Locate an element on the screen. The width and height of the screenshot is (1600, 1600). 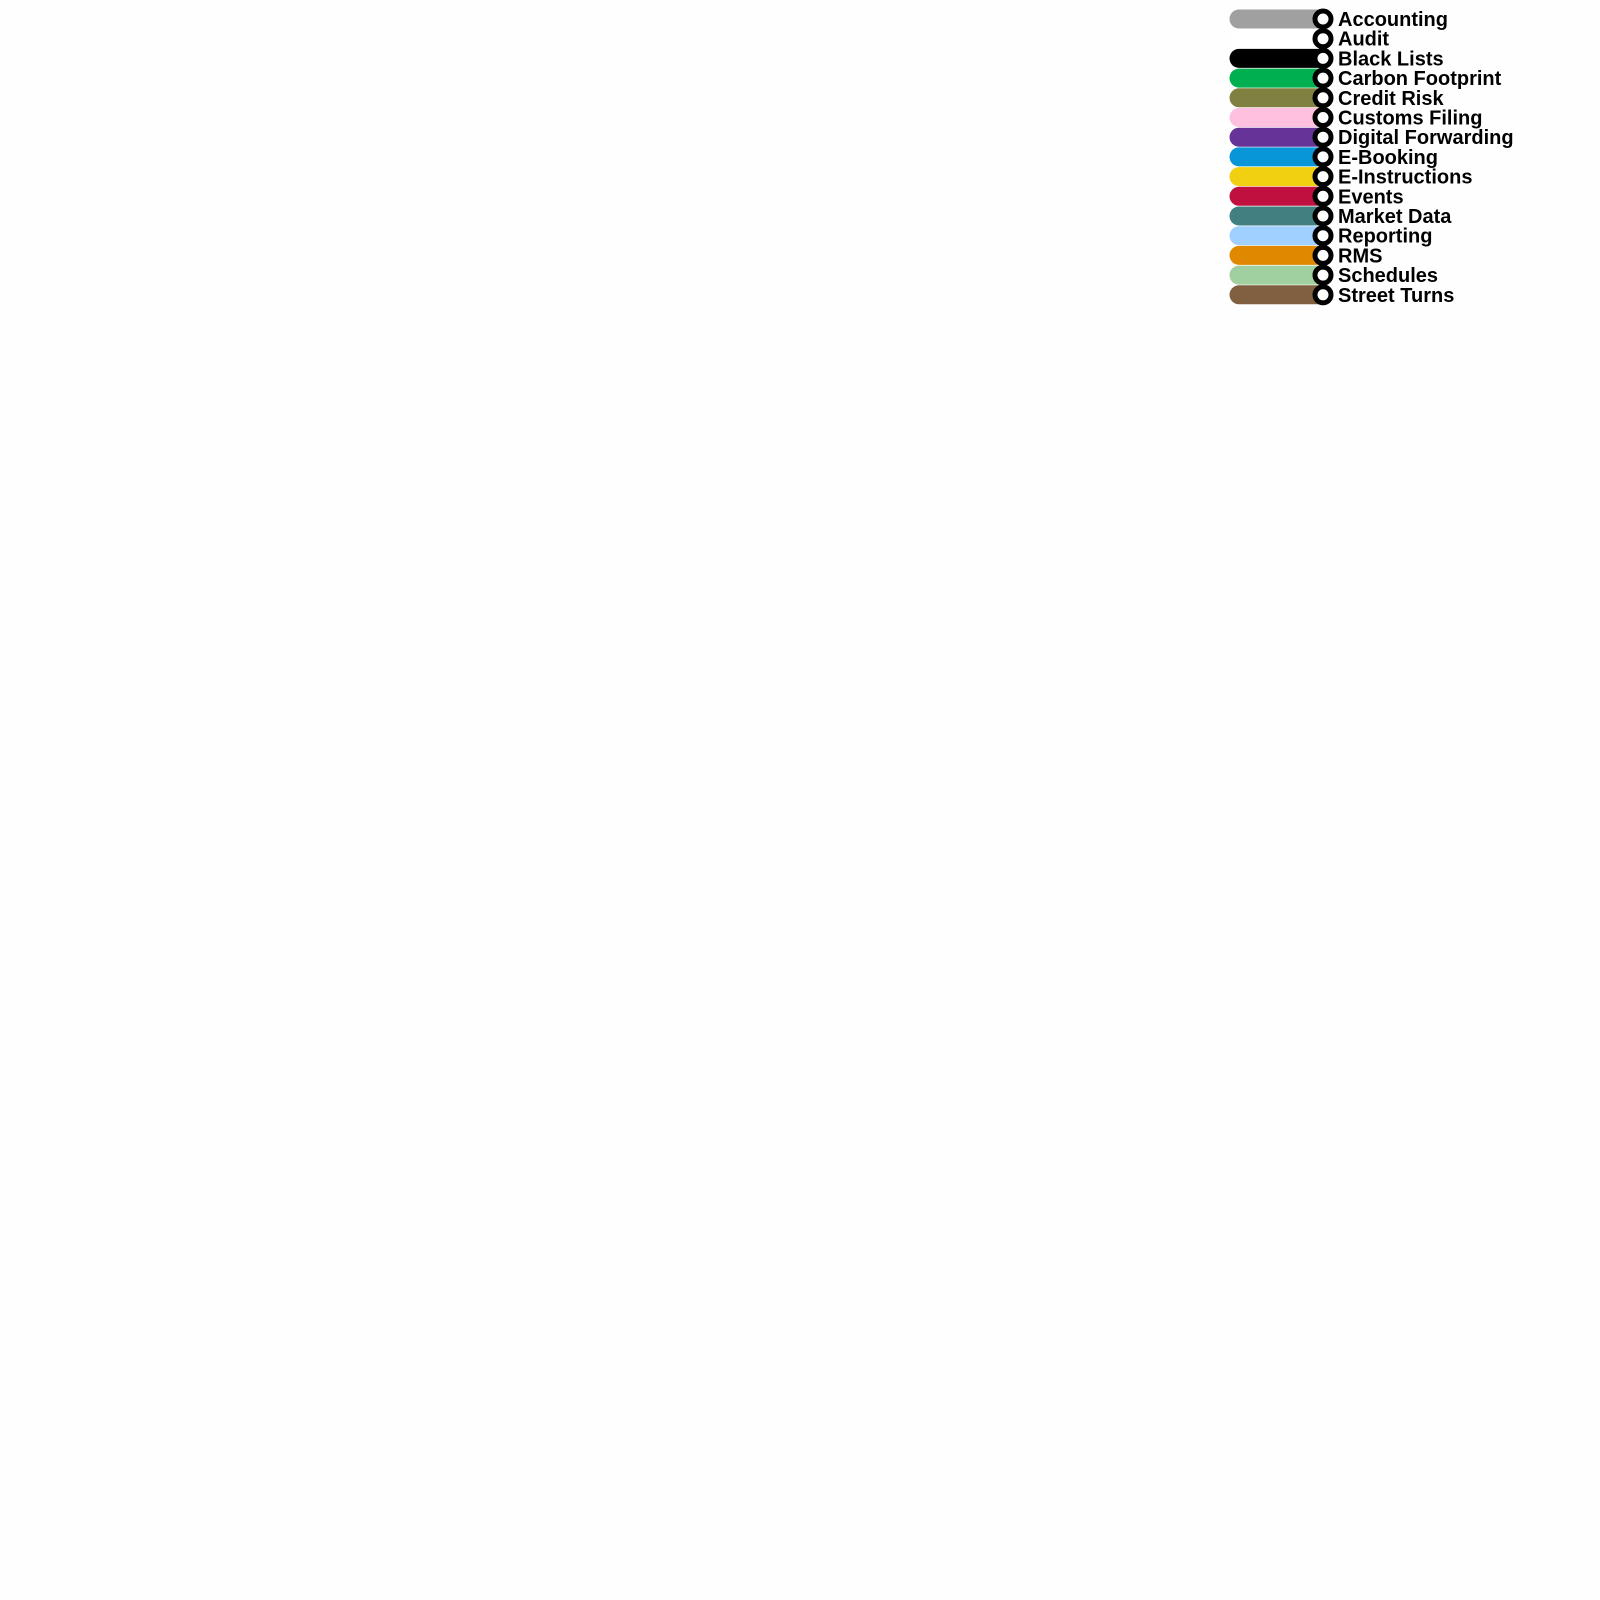
legend-item: Accounting is located at coordinates (1338, 19).